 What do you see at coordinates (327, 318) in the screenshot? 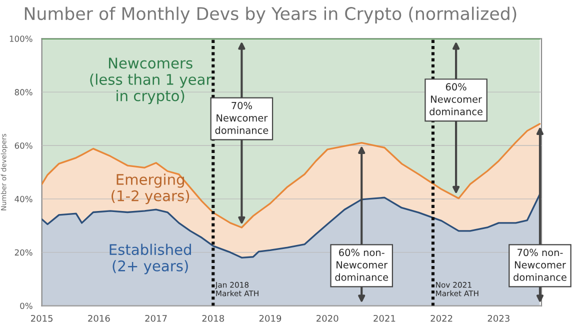
I see `x-tick-label: 2020` at bounding box center [327, 318].